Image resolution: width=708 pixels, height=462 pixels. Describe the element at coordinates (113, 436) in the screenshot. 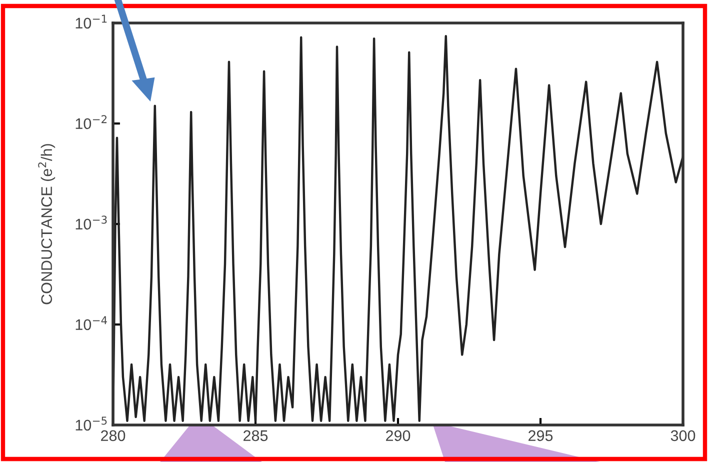

I see `x-tick-label: 280` at that location.